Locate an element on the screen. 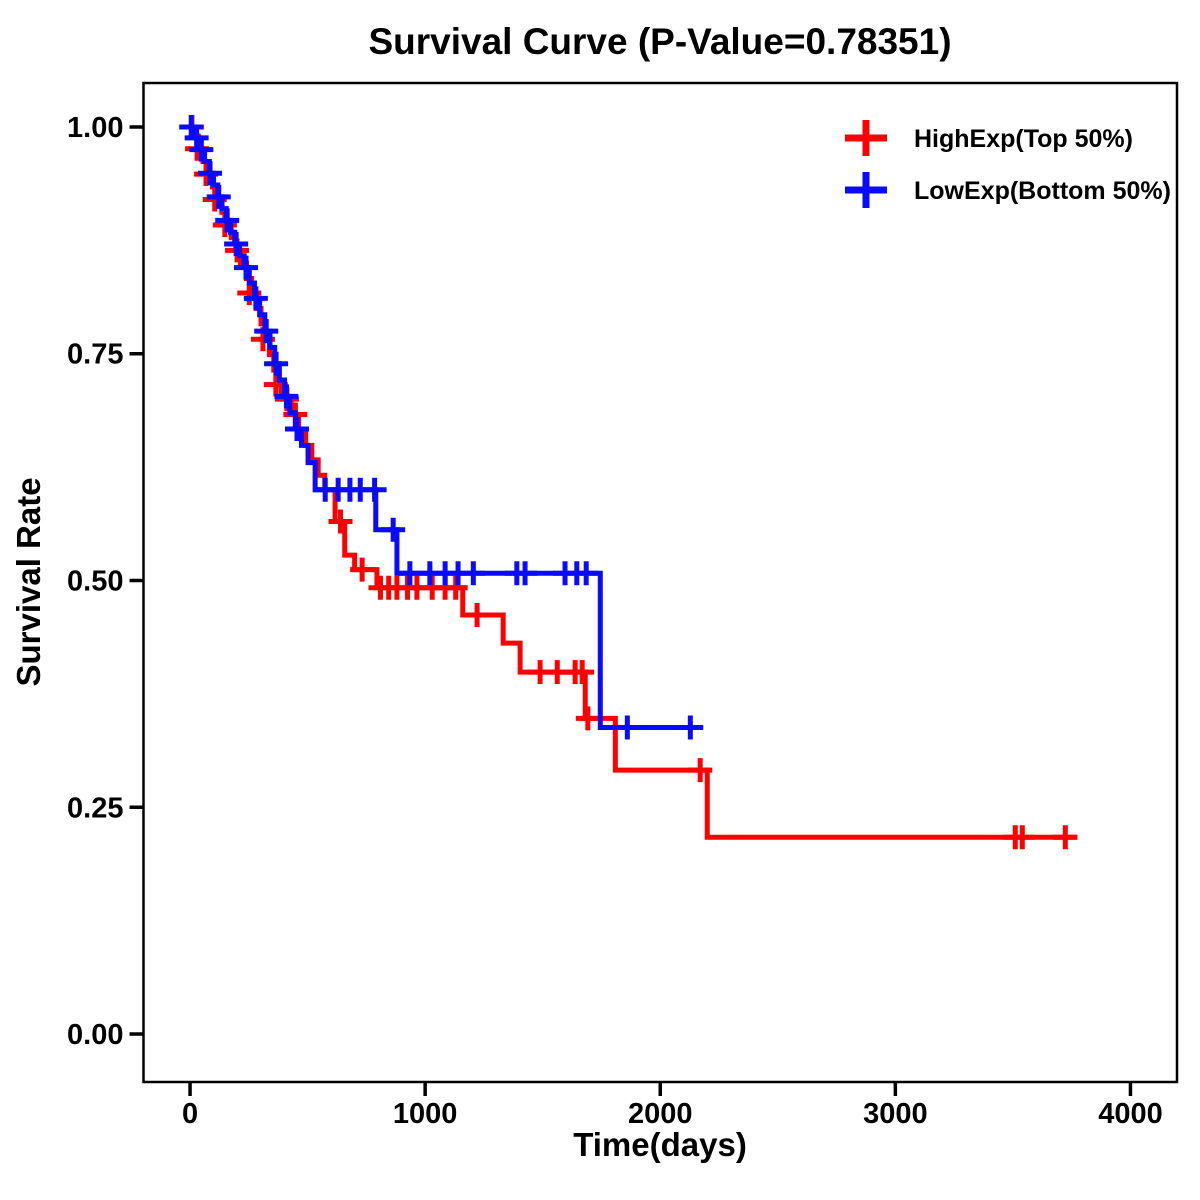 The width and height of the screenshot is (1200, 1200). y-axis-tick-label: 1.00 is located at coordinates (95, 128).